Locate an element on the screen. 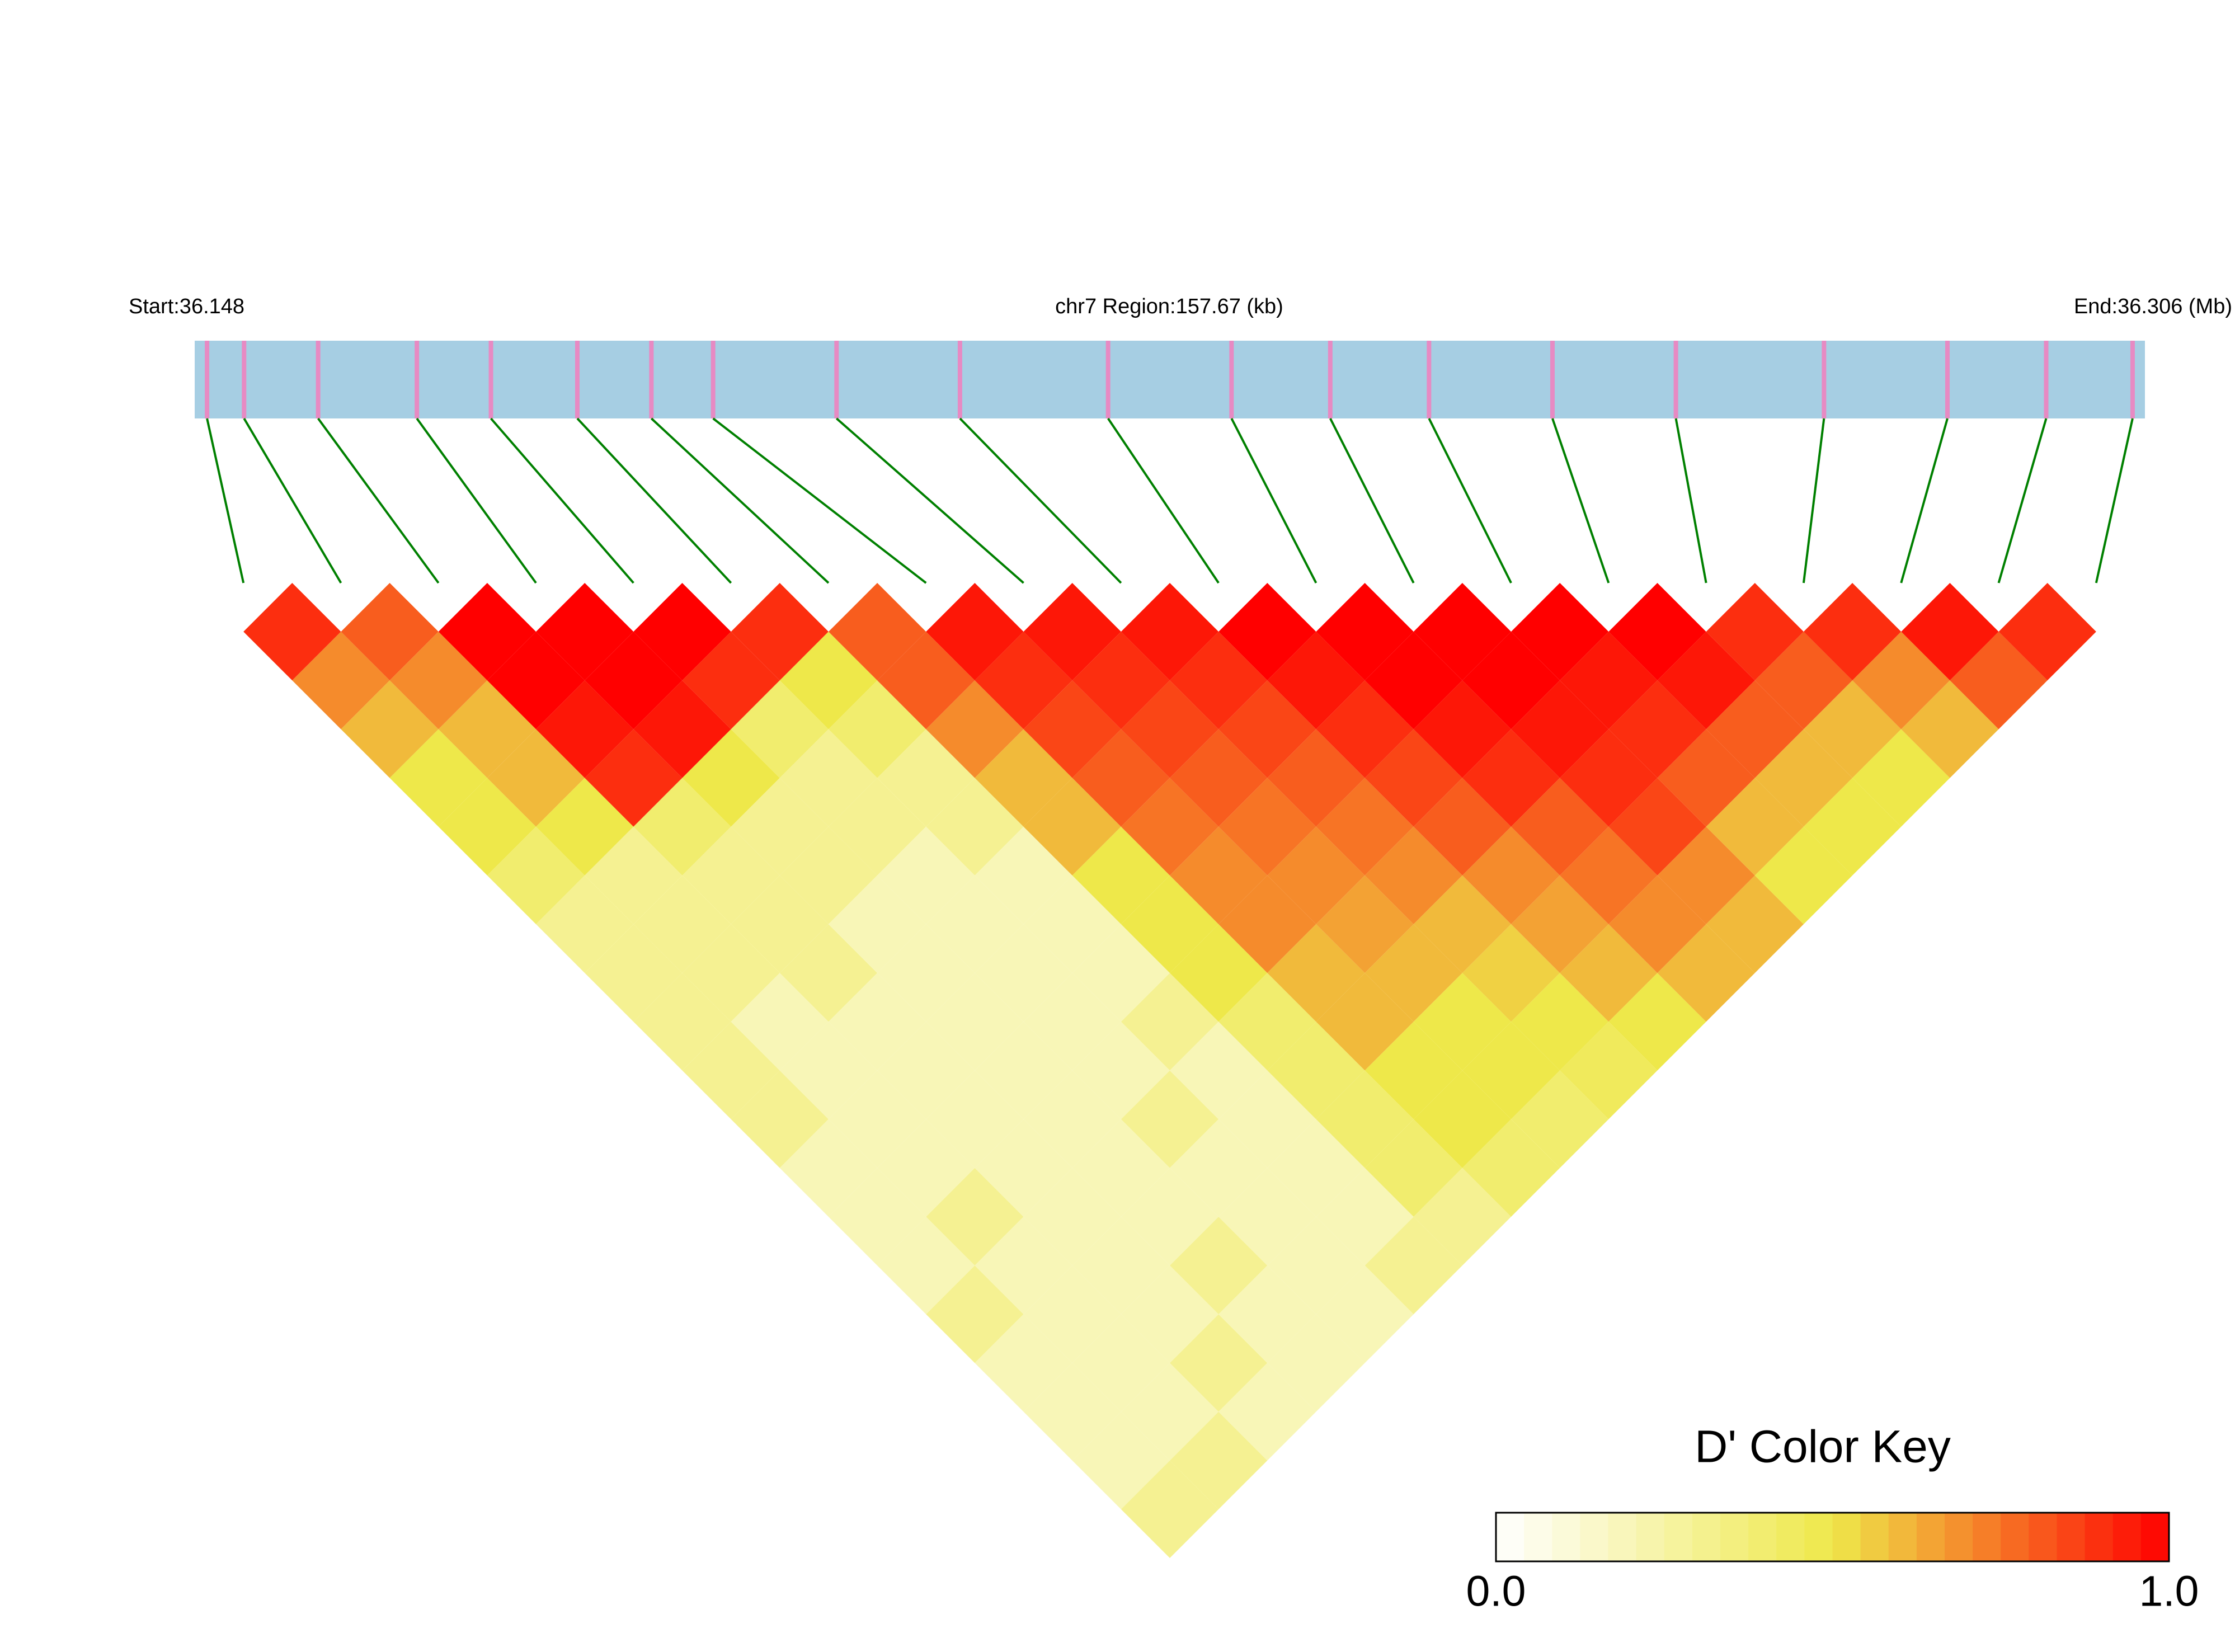 The height and width of the screenshot is (1652, 2235). start-label: Start:36.148 is located at coordinates (186, 306).